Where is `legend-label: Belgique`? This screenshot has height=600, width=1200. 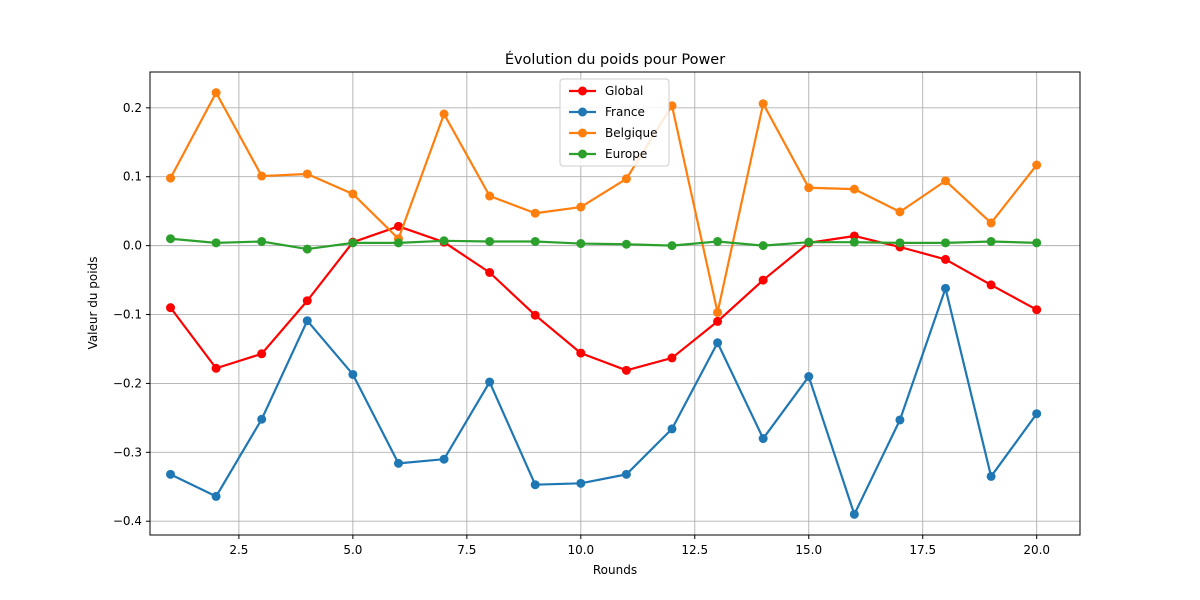
legend-label: Belgique is located at coordinates (631, 133).